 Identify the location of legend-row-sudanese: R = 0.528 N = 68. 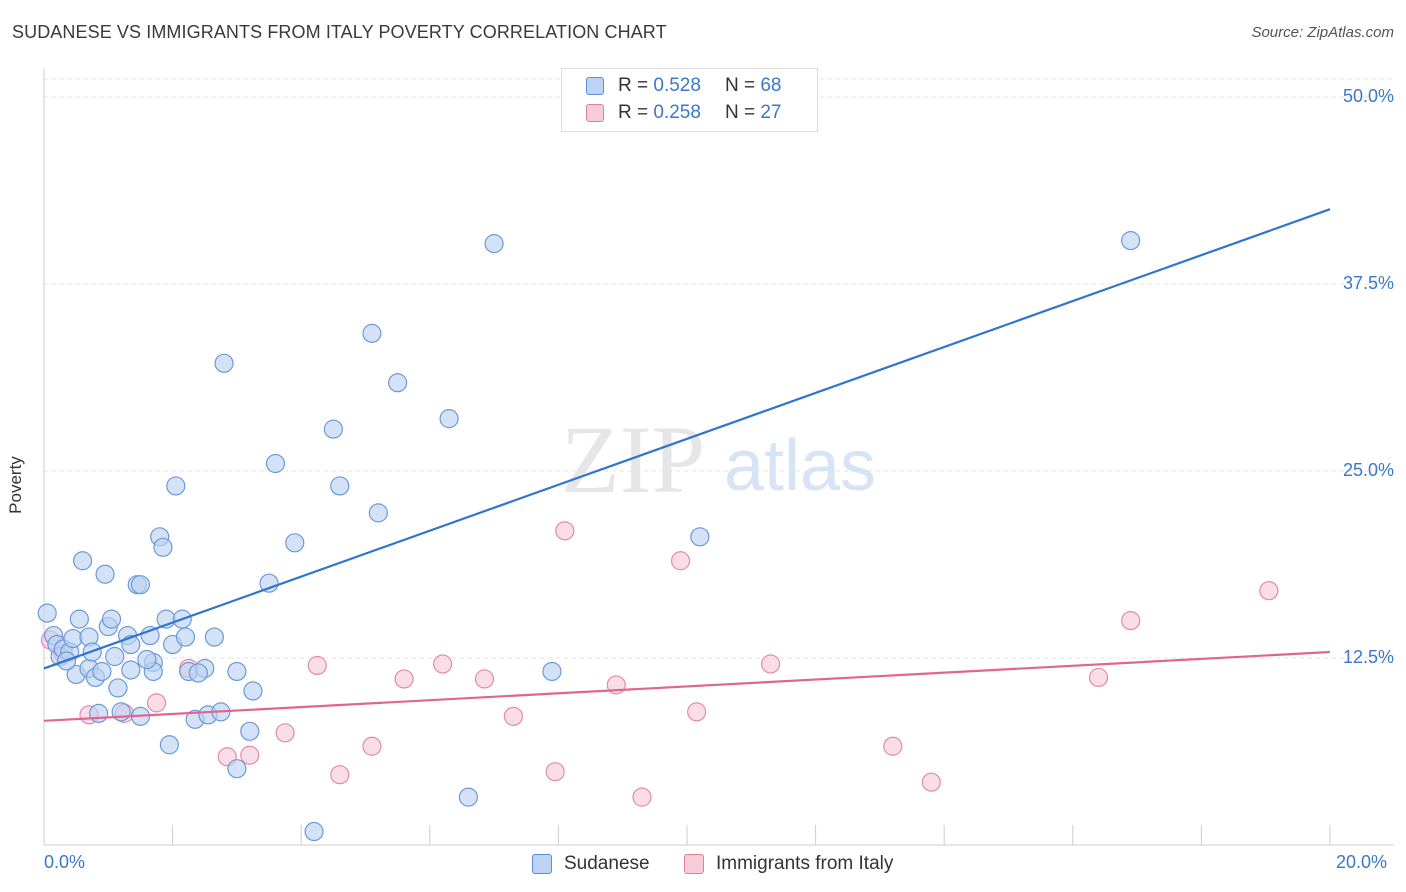
(683, 86).